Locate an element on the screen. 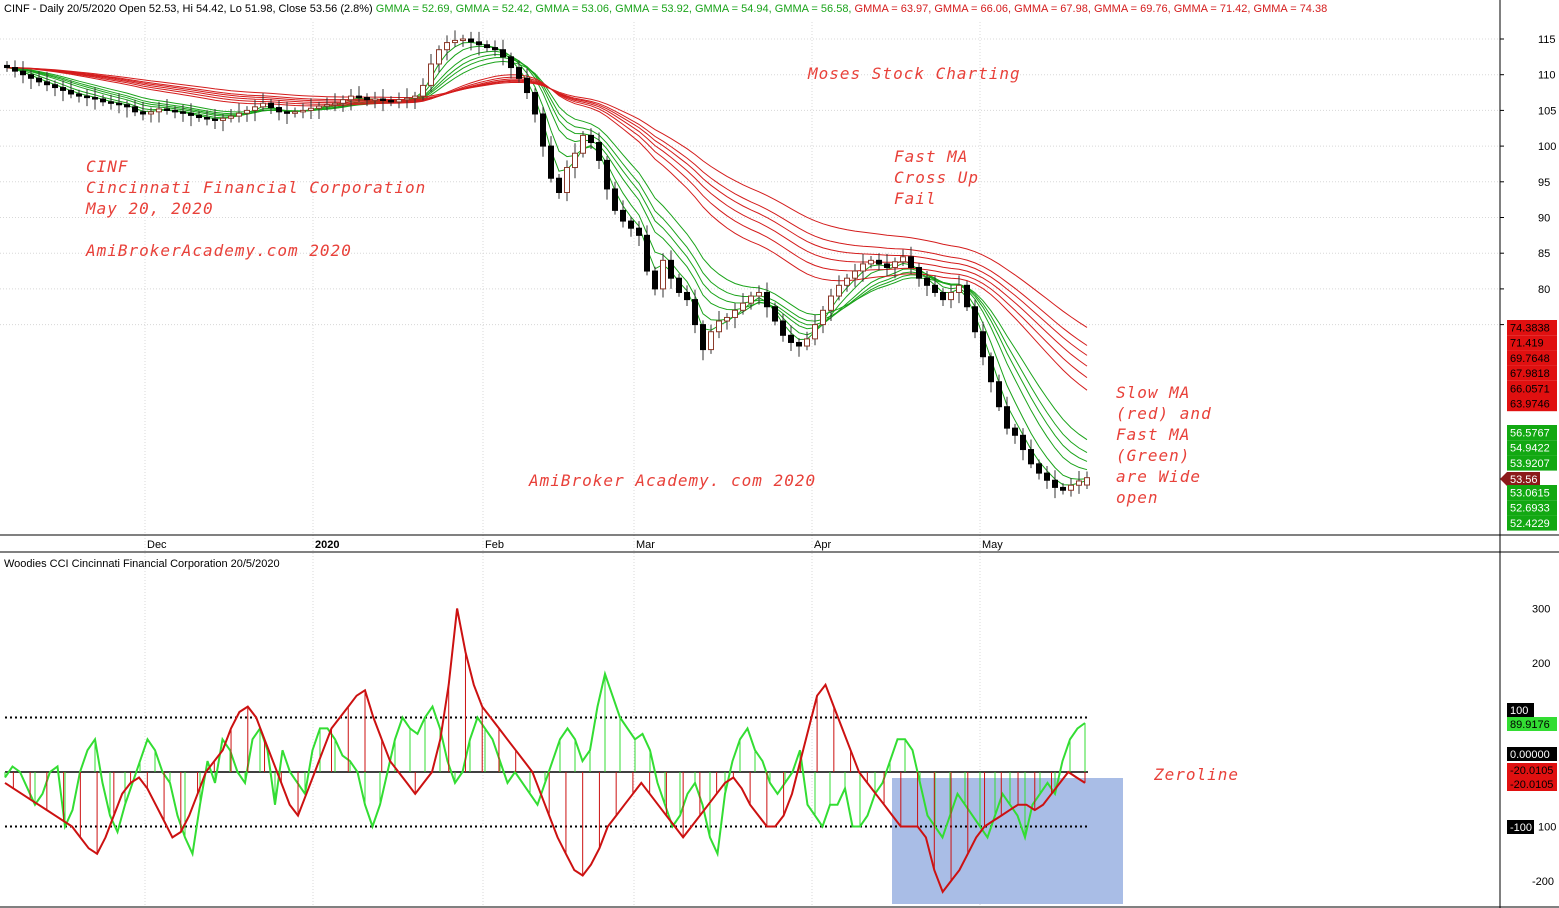 The height and width of the screenshot is (908, 1559). tag-red: 67.9818 is located at coordinates (1530, 374).